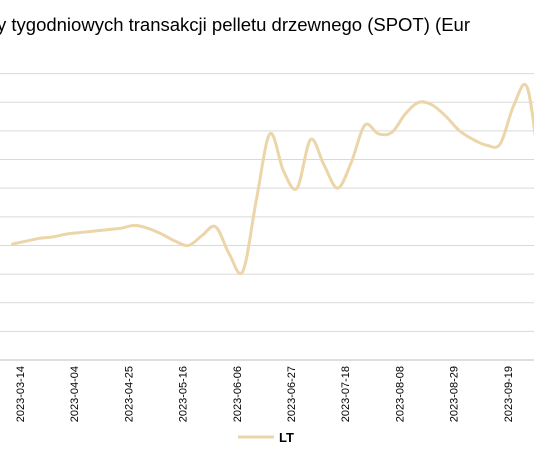  What do you see at coordinates (509, 394) in the screenshot?
I see `x-tick-label-9: 2023-09-19` at bounding box center [509, 394].